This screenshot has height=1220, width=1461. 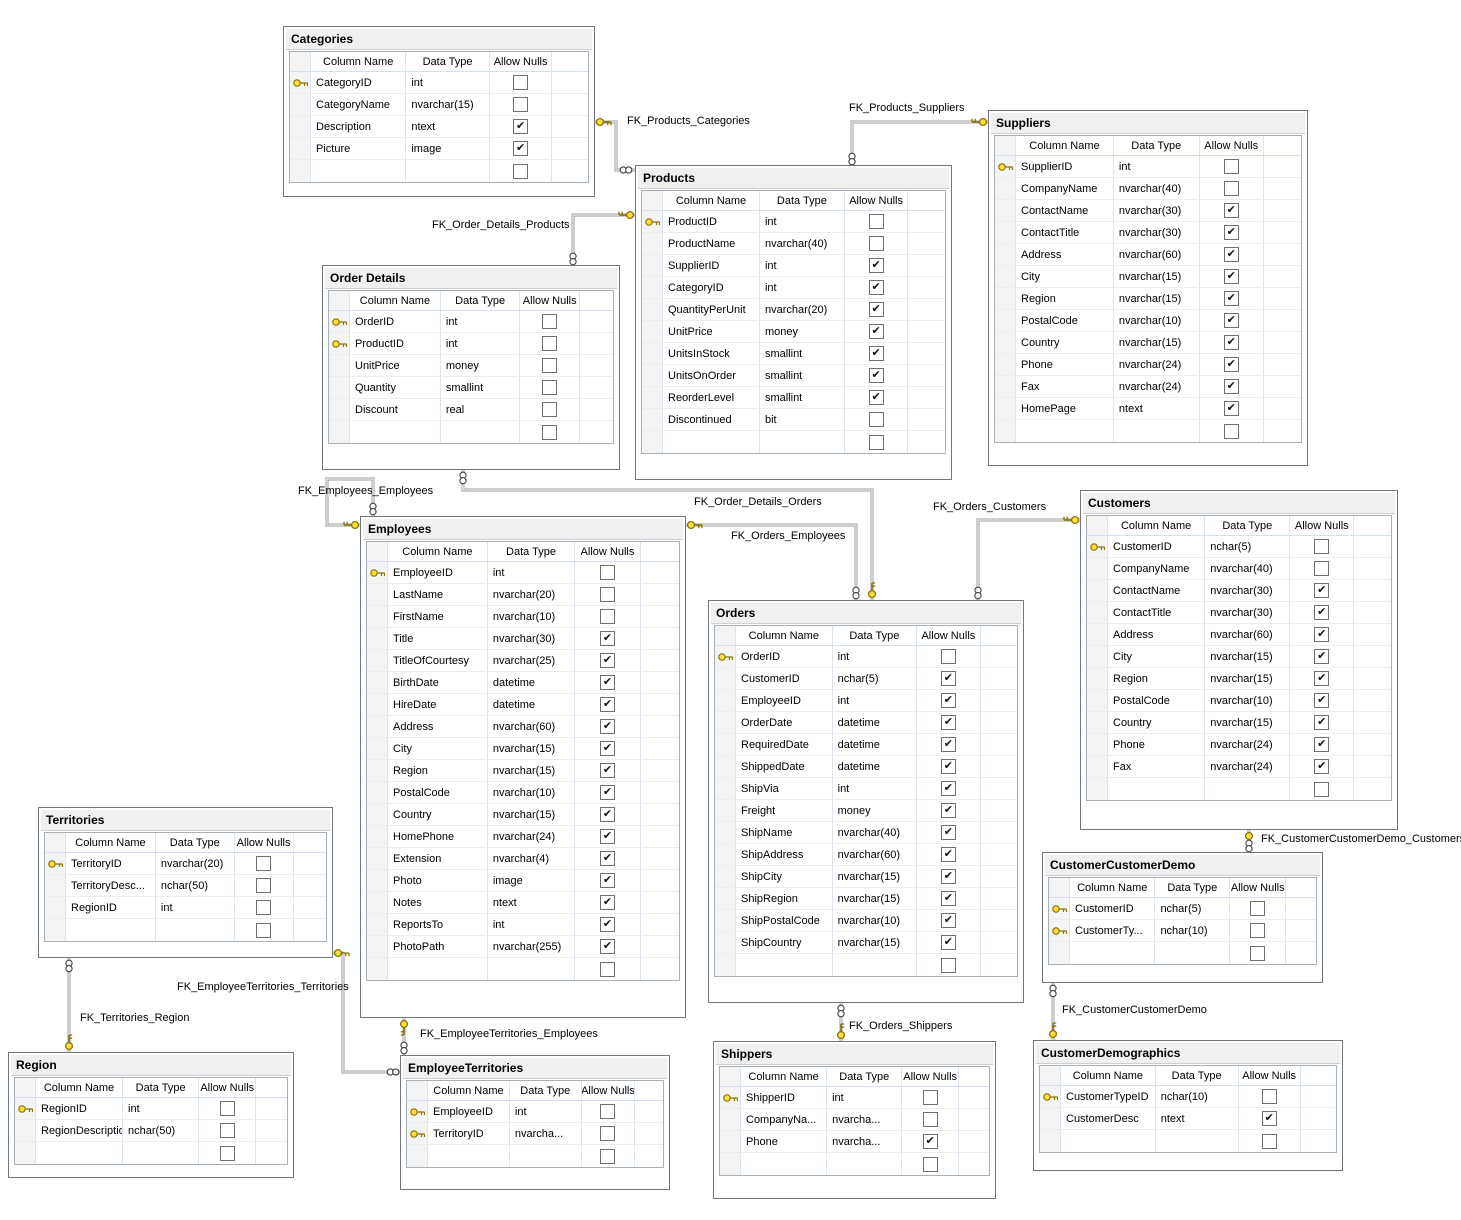 I want to click on column-name-cell: FirstName, so click(x=438, y=616).